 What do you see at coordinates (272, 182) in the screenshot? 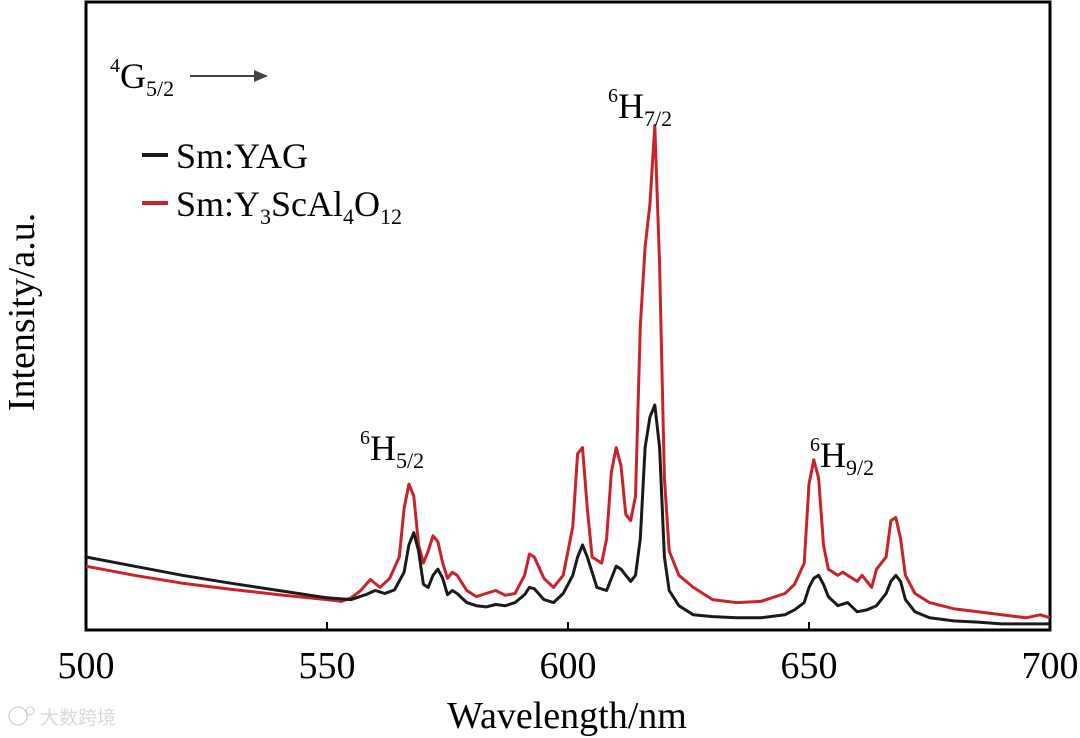
I see `legend: Sm:YAG Sm:Y3ScAl4O12` at bounding box center [272, 182].